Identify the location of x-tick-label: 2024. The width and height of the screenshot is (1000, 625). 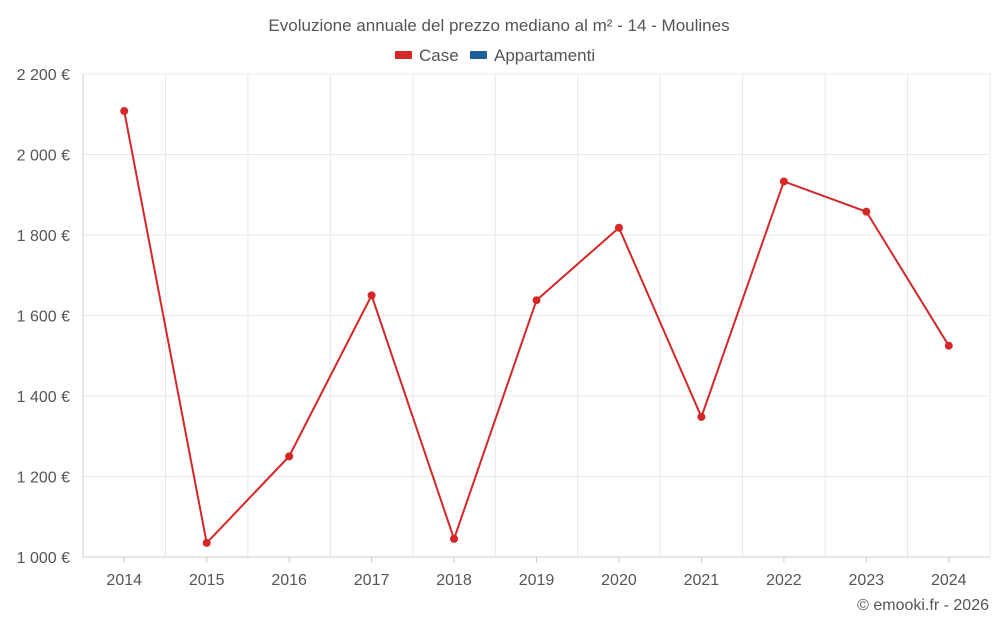
(949, 580).